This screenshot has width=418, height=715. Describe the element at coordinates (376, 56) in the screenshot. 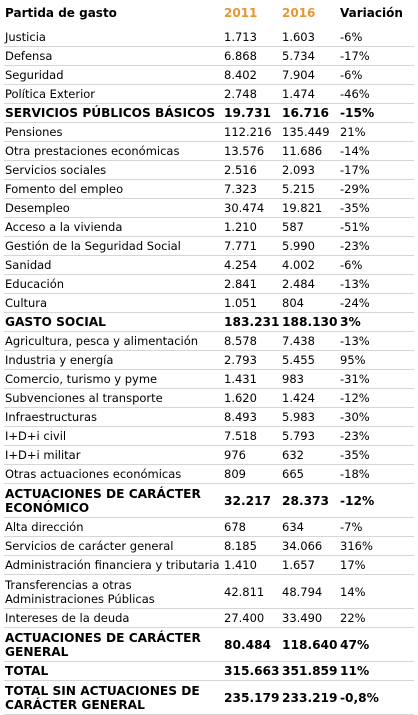

I see `variation-value: -17%` at that location.